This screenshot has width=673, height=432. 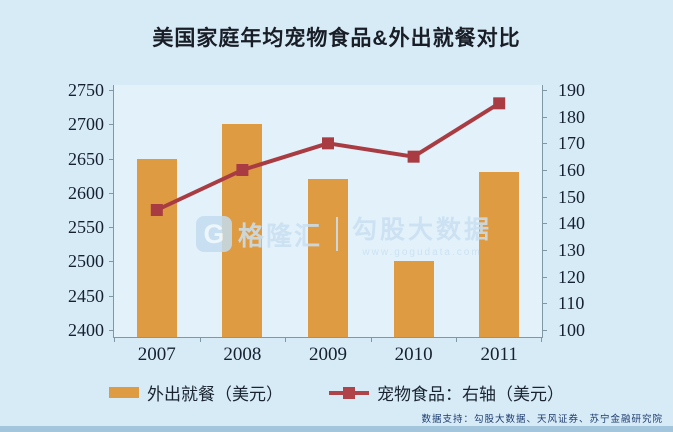 I want to click on legend-label-pet-food: 宠物食品：右轴（美元）, so click(x=470, y=394).